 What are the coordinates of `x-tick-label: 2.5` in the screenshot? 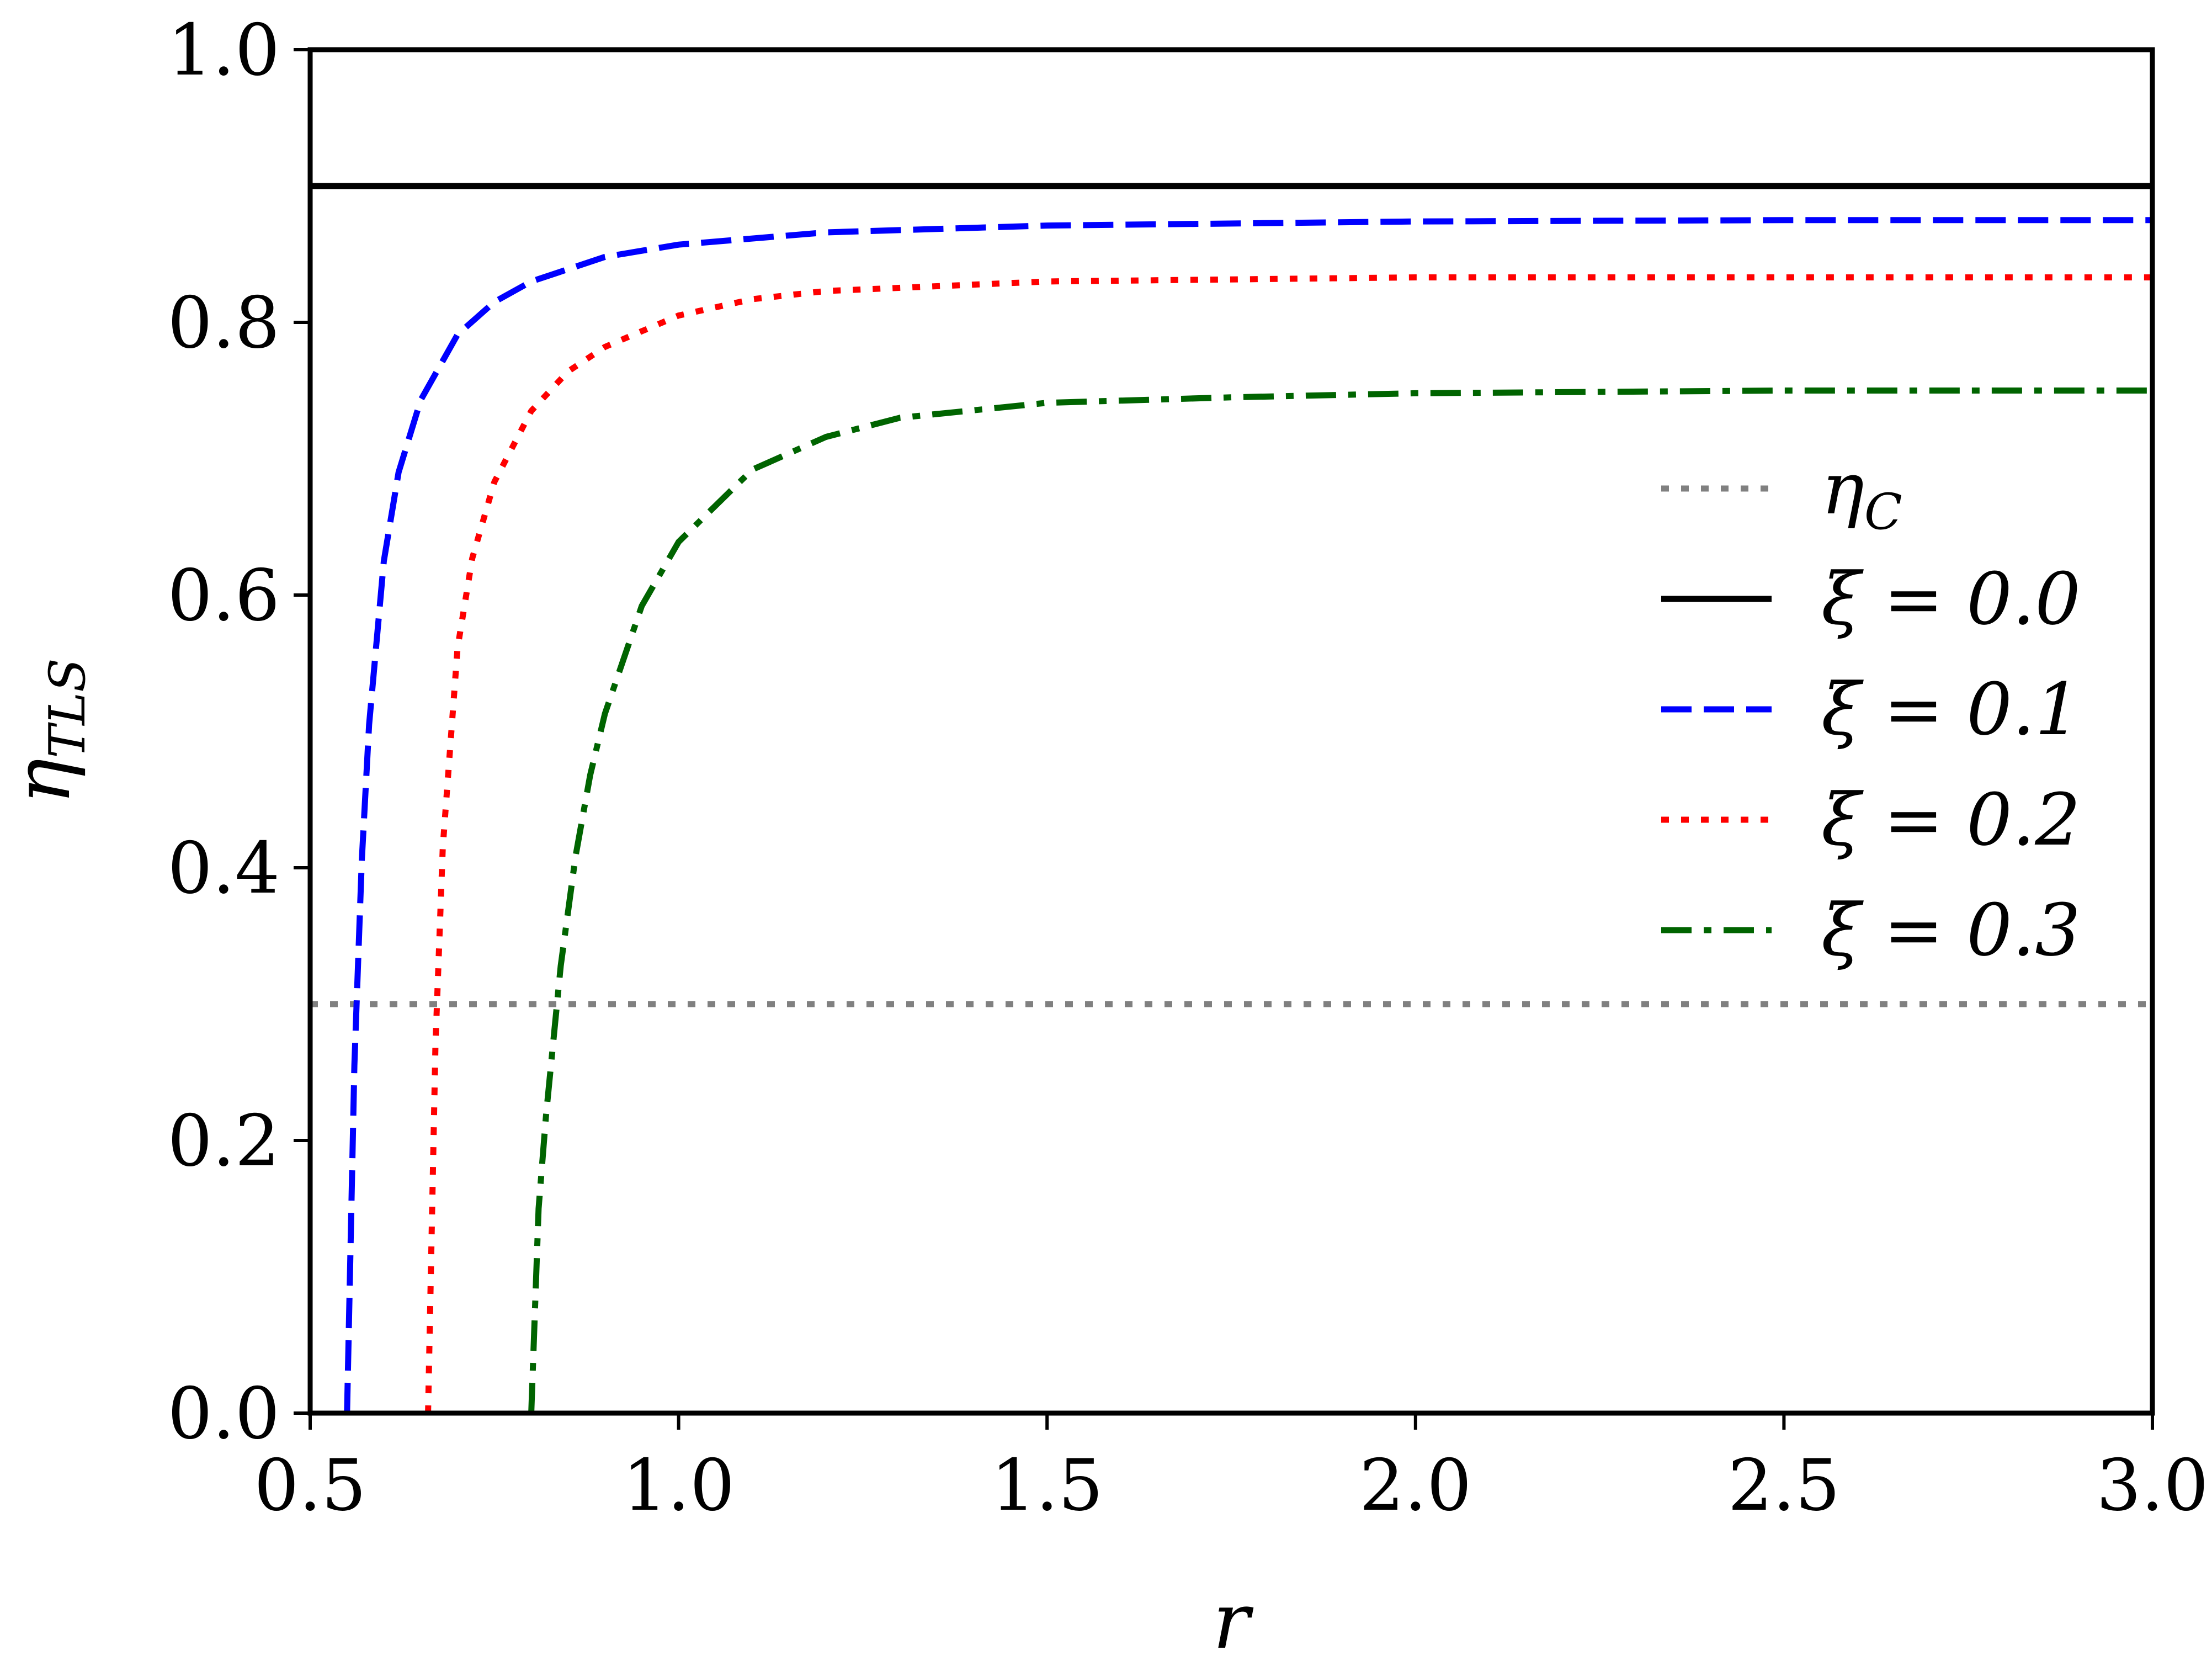 It's located at (1784, 1486).